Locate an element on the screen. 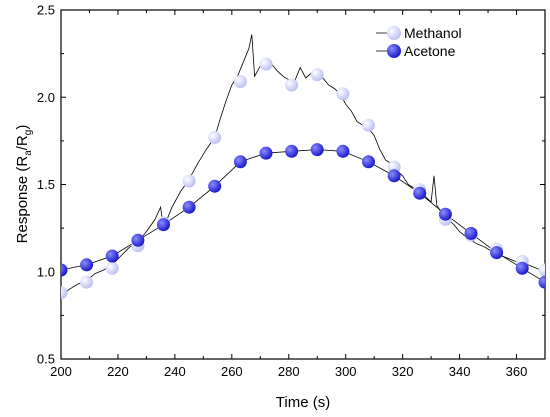 This screenshot has height=417, width=550. legend-label-acetone: Acetone is located at coordinates (430, 51).